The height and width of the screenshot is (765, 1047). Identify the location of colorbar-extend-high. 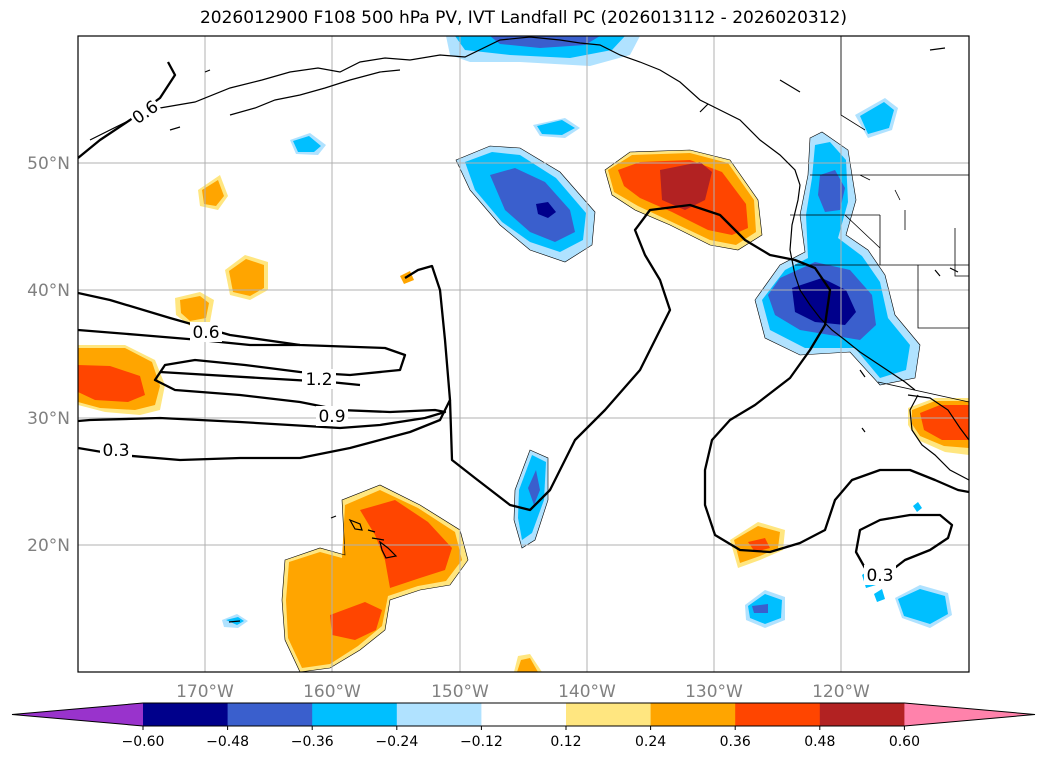
(969, 714).